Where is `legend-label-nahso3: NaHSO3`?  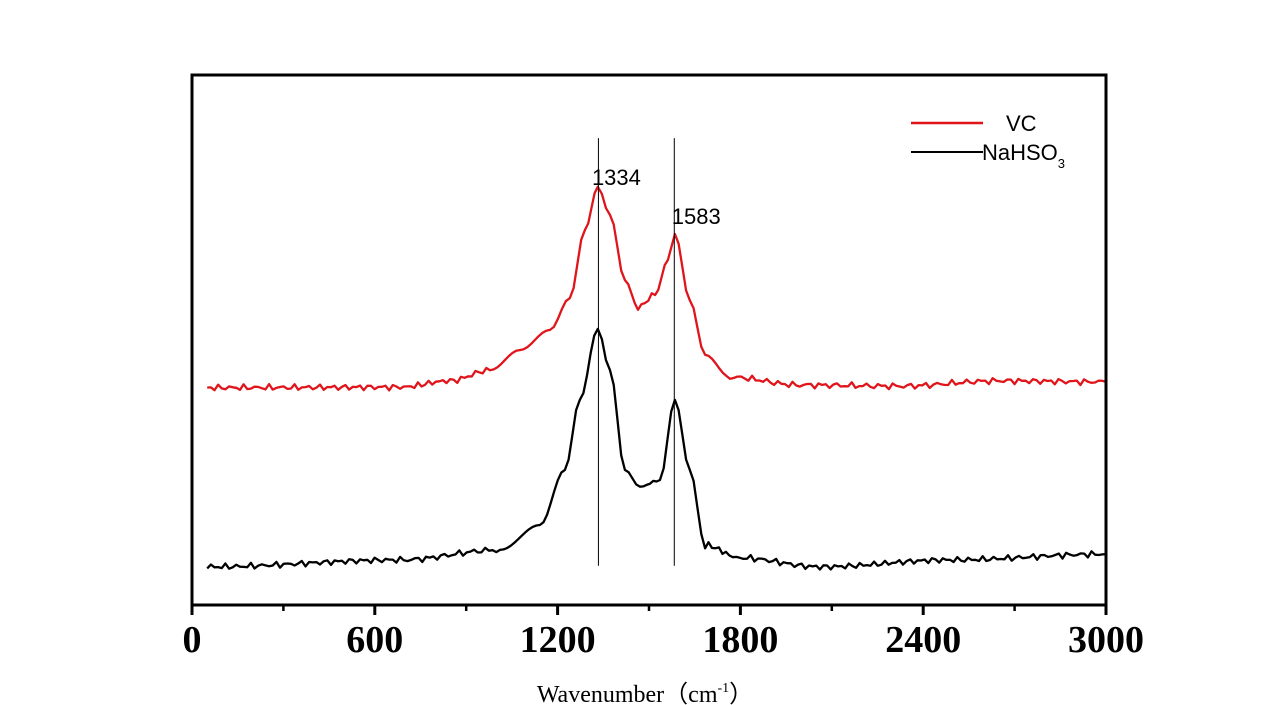
legend-label-nahso3: NaHSO3 is located at coordinates (1023, 155).